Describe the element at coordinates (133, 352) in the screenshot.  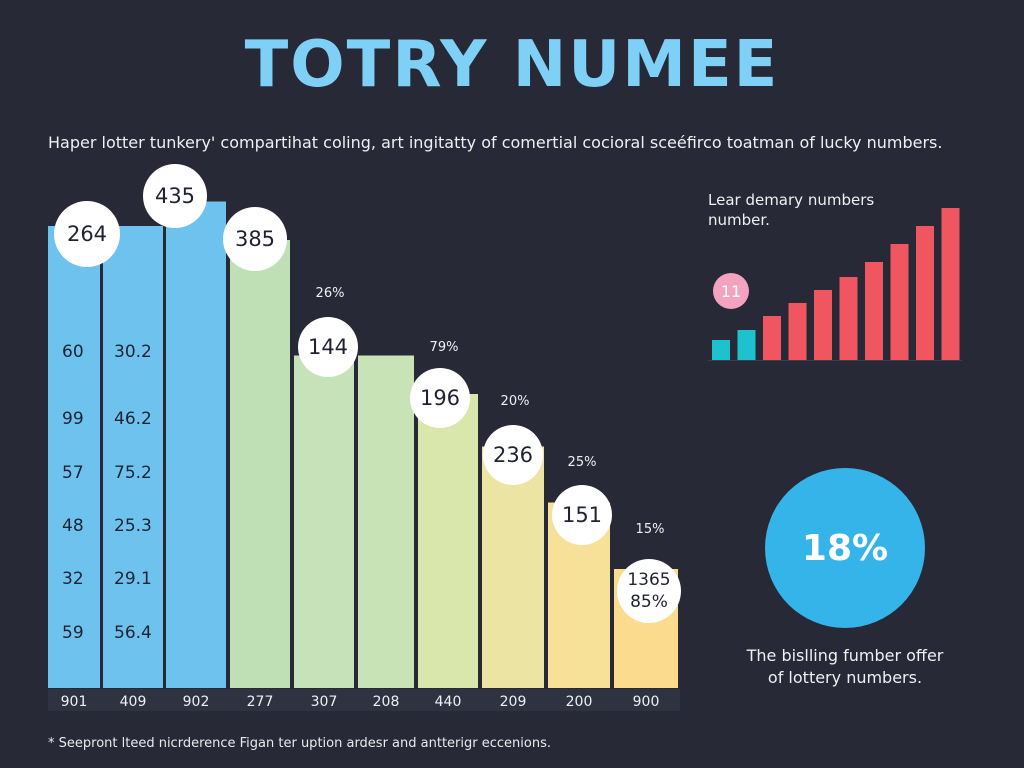
I see `left-column-b-value: 30.2` at that location.